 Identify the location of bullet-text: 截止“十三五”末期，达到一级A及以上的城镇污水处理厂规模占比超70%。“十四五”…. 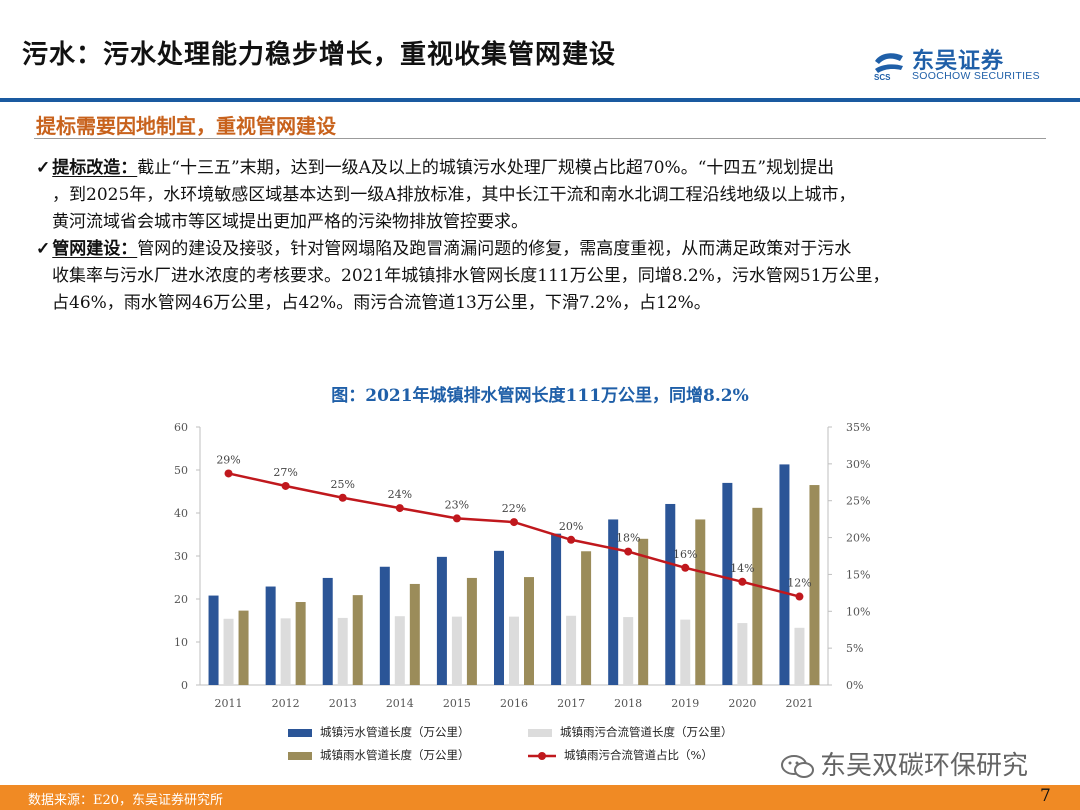
(486, 168).